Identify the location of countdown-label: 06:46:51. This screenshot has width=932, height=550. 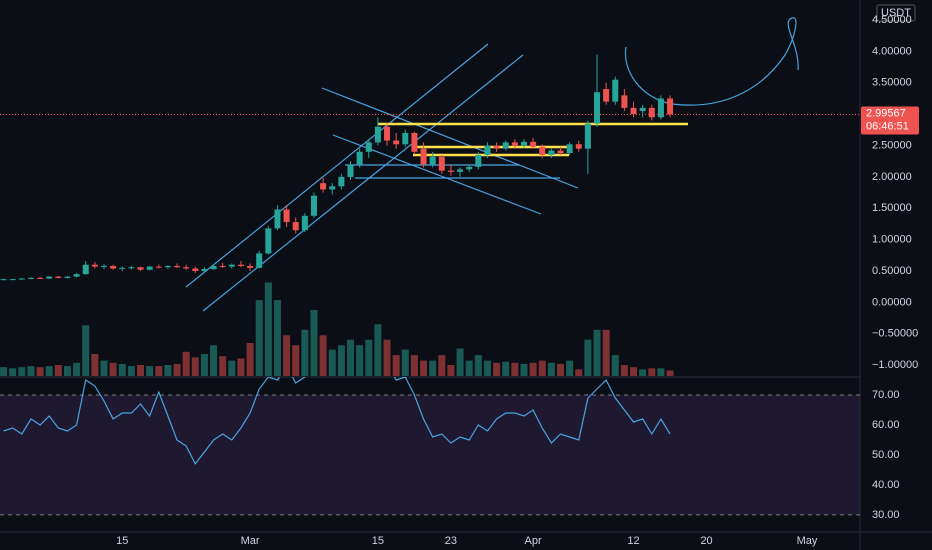
(887, 126).